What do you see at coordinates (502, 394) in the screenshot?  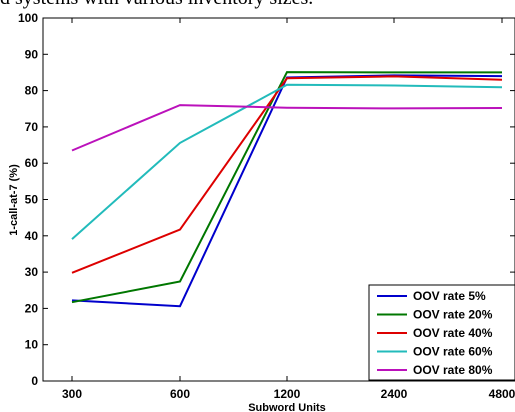 I see `x-tick-label: 4800` at bounding box center [502, 394].